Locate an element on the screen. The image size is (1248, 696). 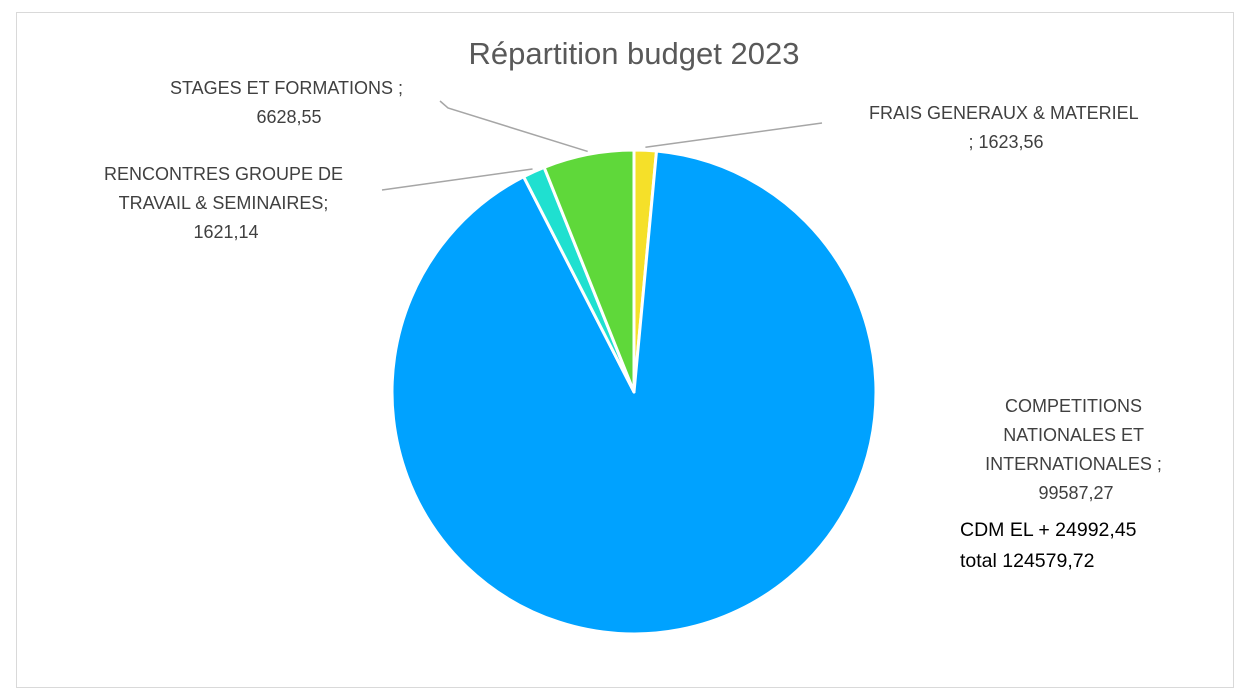
pie-slice-stages is located at coordinates (589, 271).